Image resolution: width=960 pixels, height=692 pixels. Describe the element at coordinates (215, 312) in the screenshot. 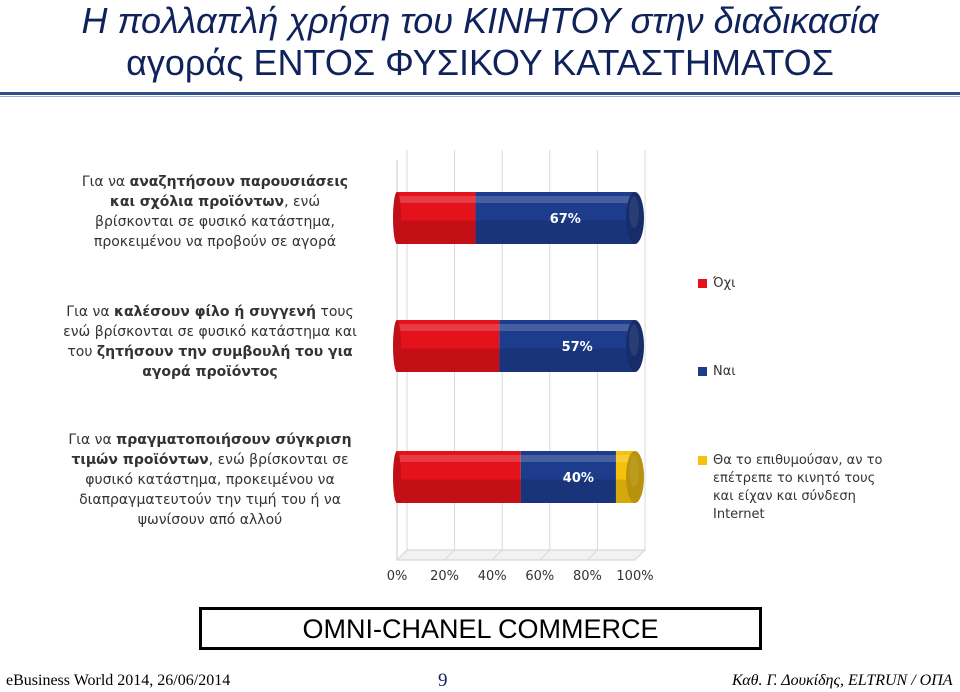

I see `question-text-bold: καλέσουν φίλο ή συγγενή` at that location.